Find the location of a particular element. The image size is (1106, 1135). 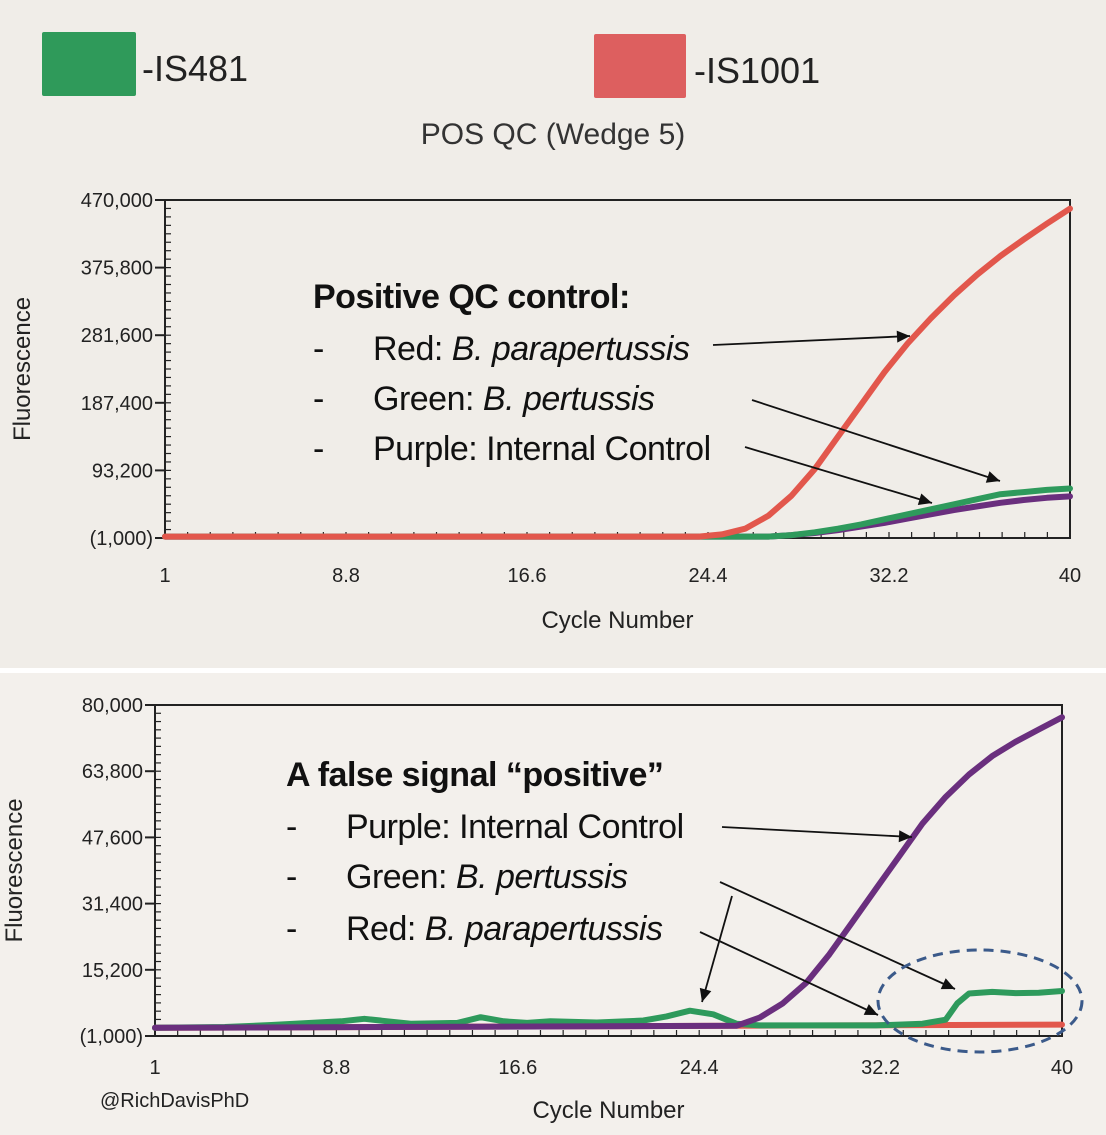

author-credit: @RichDavisPhD is located at coordinates (175, 1101).